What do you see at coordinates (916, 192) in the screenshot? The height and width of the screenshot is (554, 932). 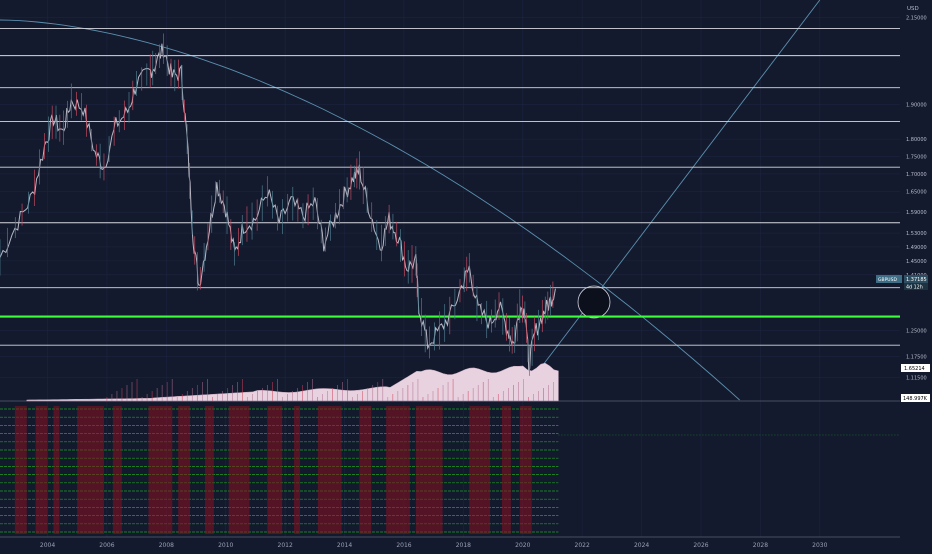 I see `y-tick-label: 1.65000` at bounding box center [916, 192].